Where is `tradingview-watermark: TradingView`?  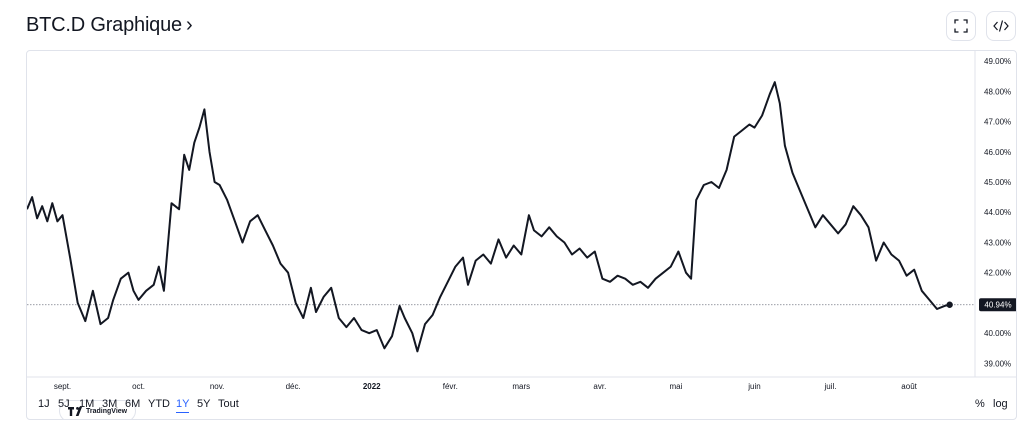
tradingview-watermark: TradingView is located at coordinates (98, 409).